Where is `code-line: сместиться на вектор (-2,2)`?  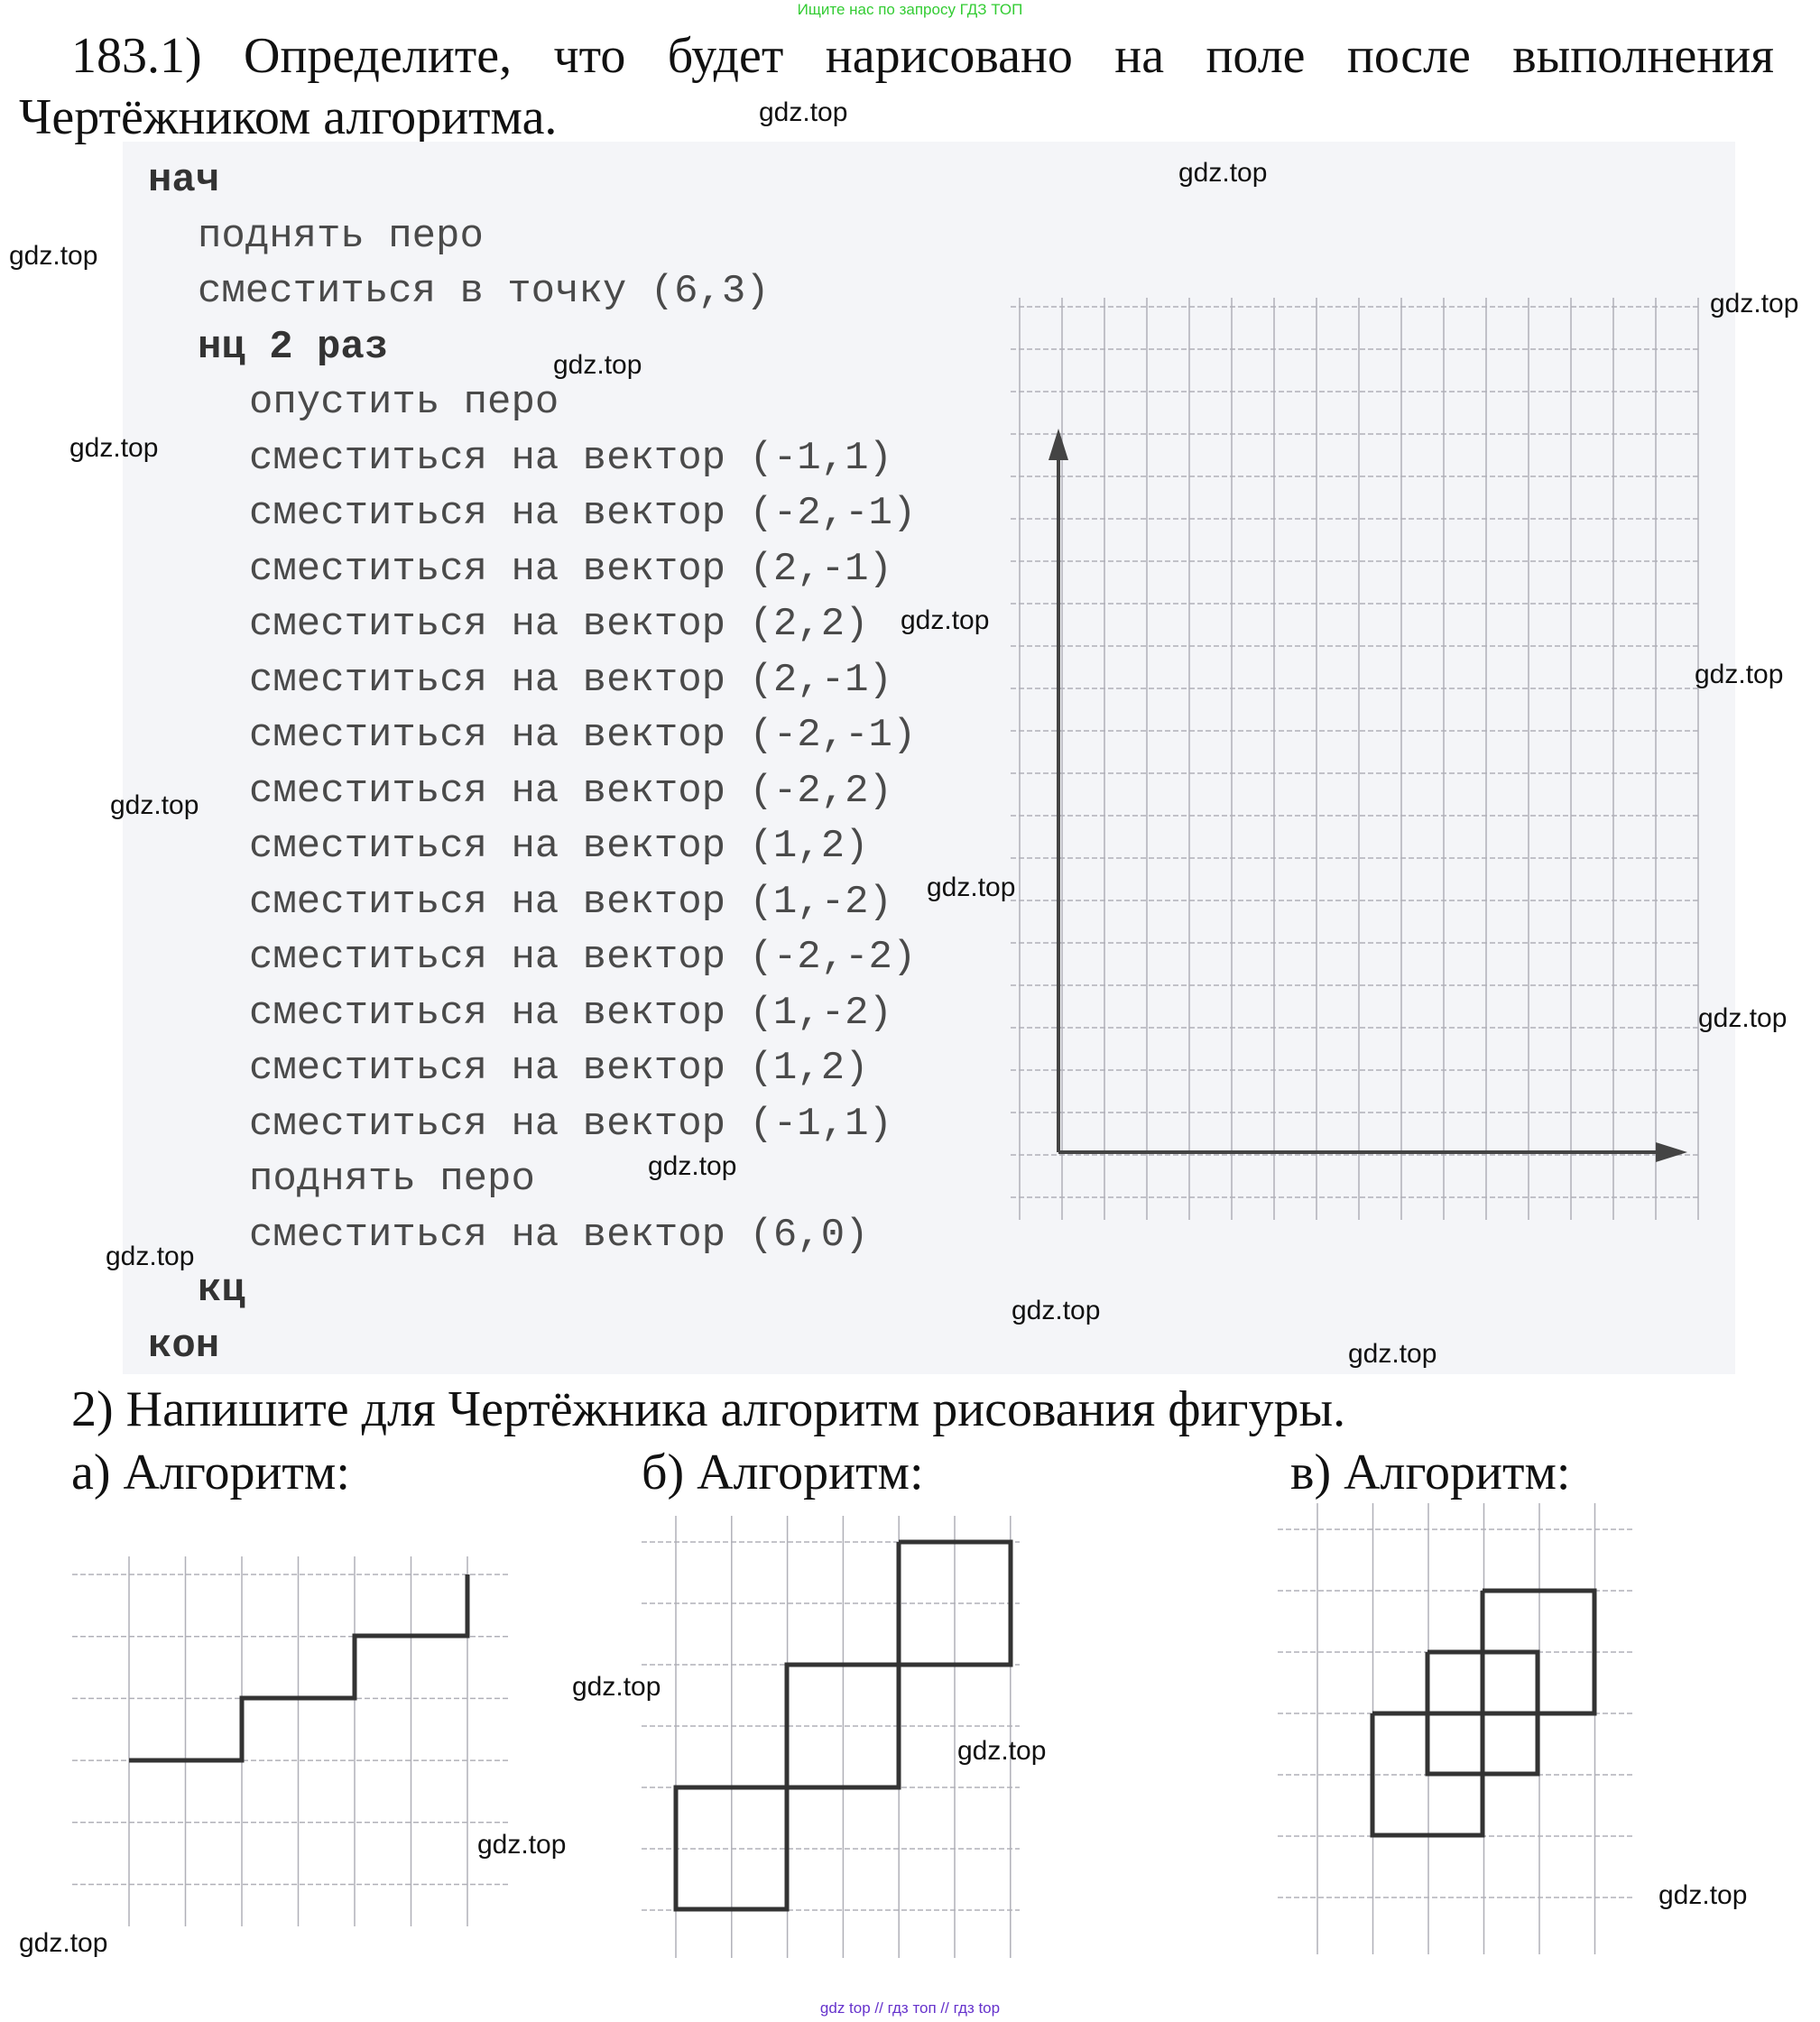
code-line: сместиться на вектор (-2,2) is located at coordinates (571, 791).